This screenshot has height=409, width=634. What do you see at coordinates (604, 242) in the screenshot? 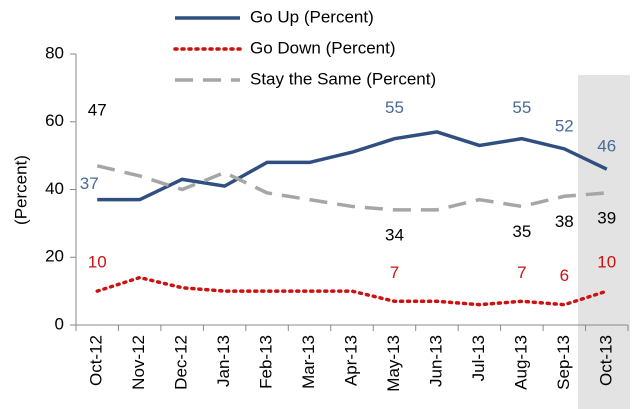
I see `highlight-box` at bounding box center [604, 242].